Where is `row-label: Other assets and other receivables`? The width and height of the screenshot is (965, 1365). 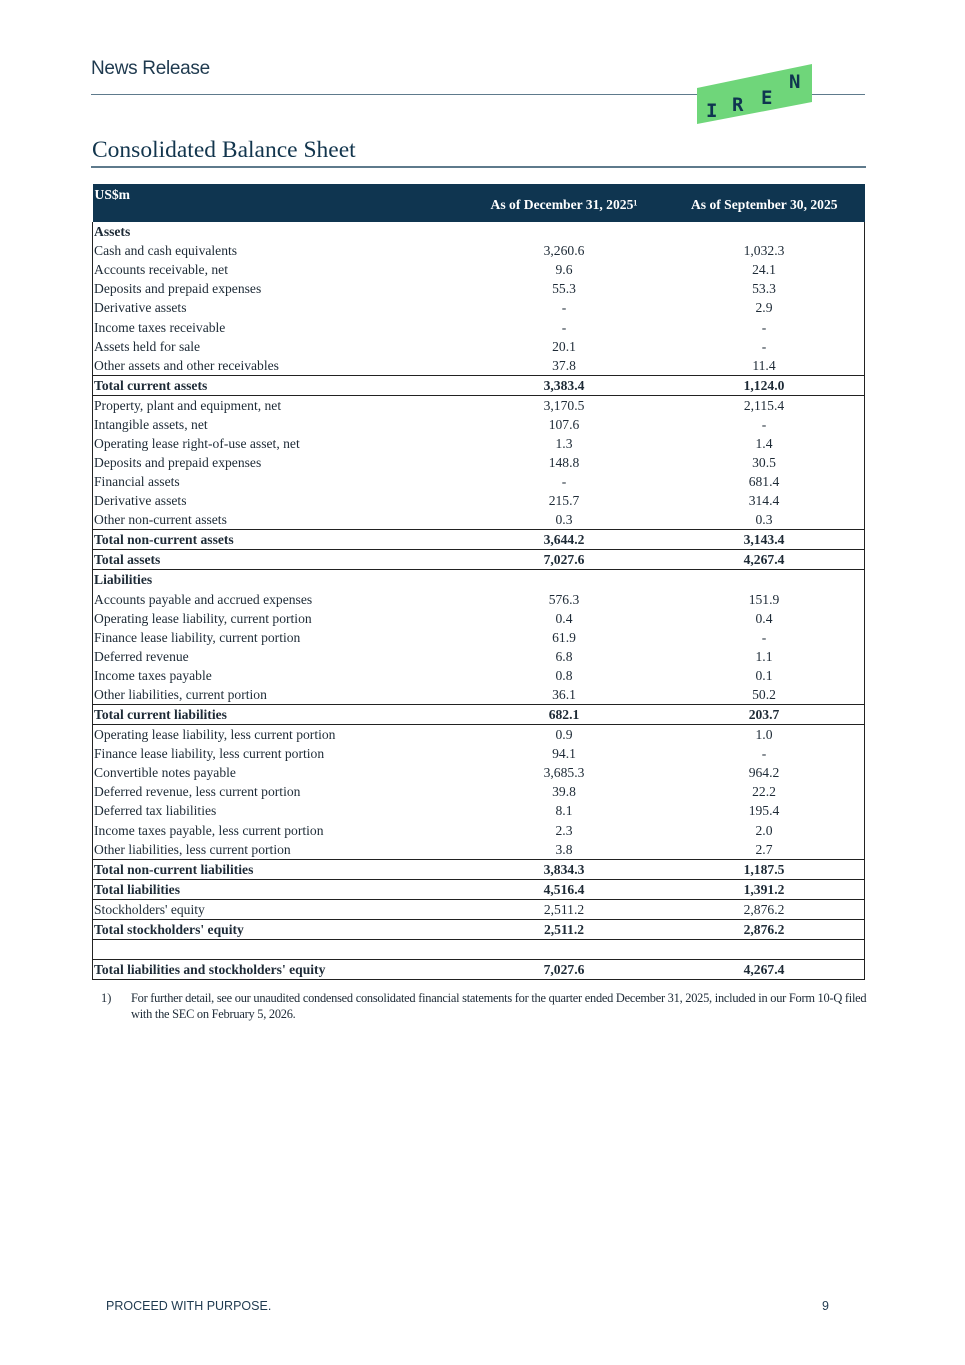 row-label: Other assets and other receivables is located at coordinates (186, 365).